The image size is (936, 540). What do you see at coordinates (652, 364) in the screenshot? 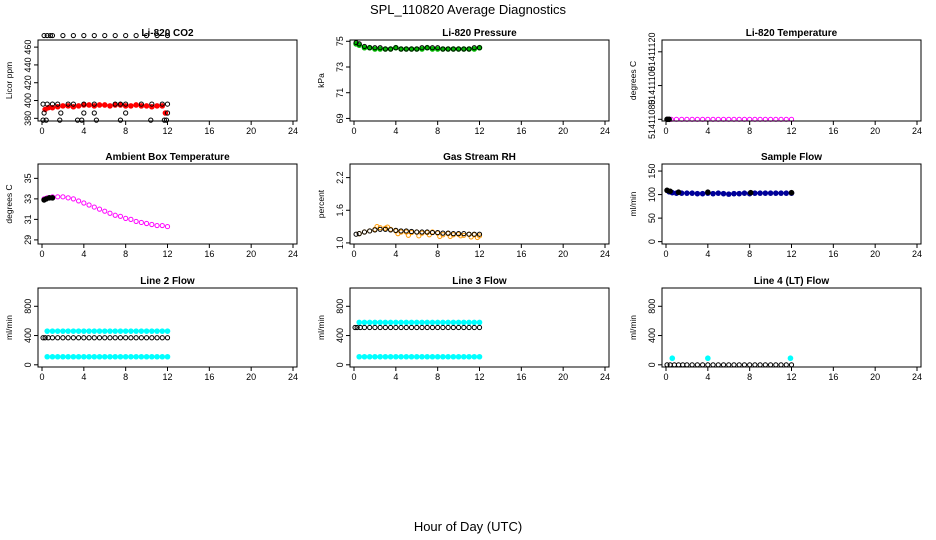
I see `y-tick-label: 0` at bounding box center [652, 364].